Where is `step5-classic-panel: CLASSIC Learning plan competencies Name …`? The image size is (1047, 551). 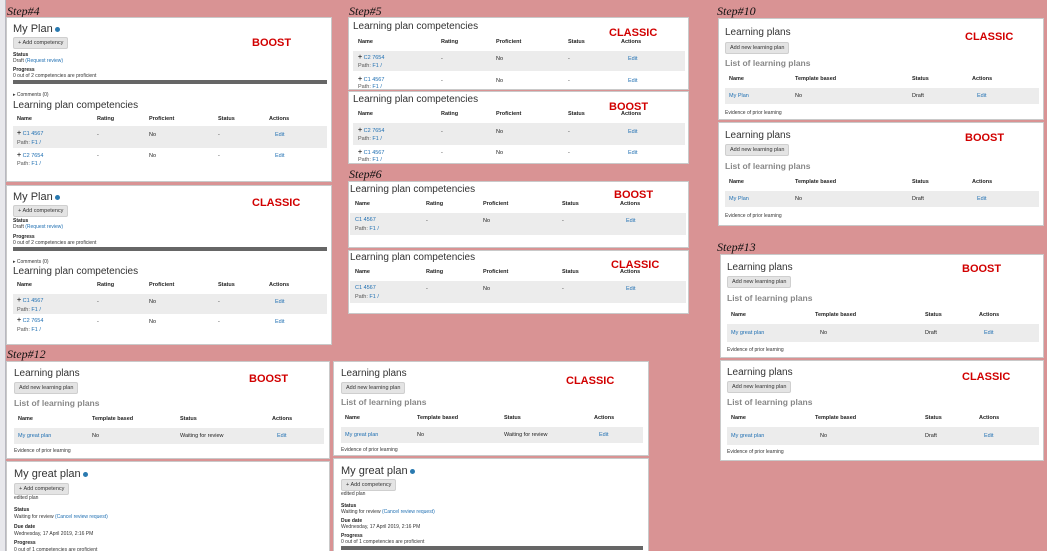
step5-classic-panel: CLASSIC Learning plan competencies Name … is located at coordinates (518, 53).